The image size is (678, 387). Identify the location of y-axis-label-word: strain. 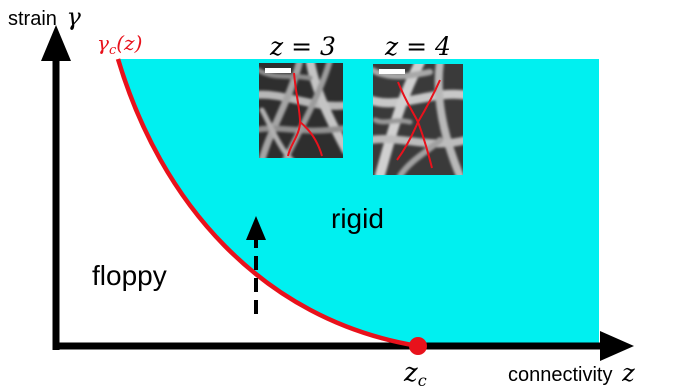
(32, 19).